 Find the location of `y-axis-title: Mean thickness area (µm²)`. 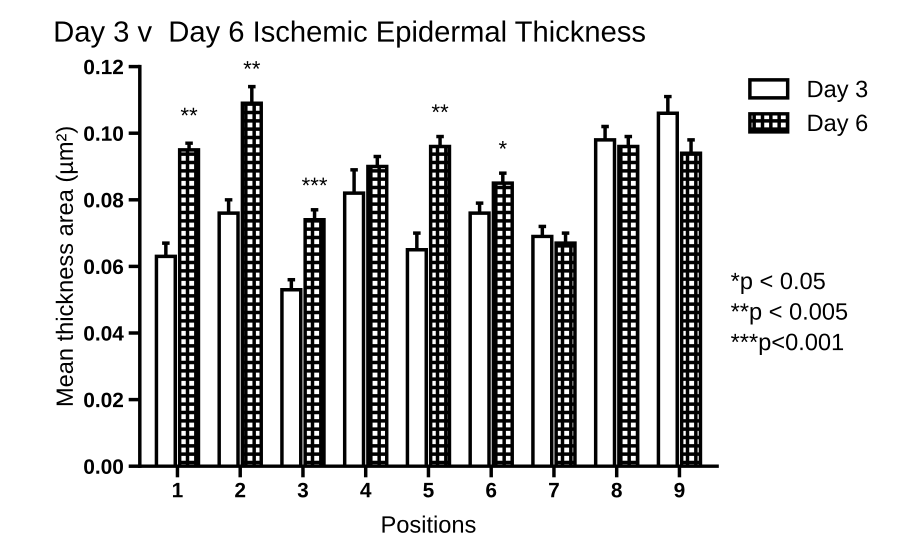

y-axis-title: Mean thickness area (µm²) is located at coordinates (67, 266).